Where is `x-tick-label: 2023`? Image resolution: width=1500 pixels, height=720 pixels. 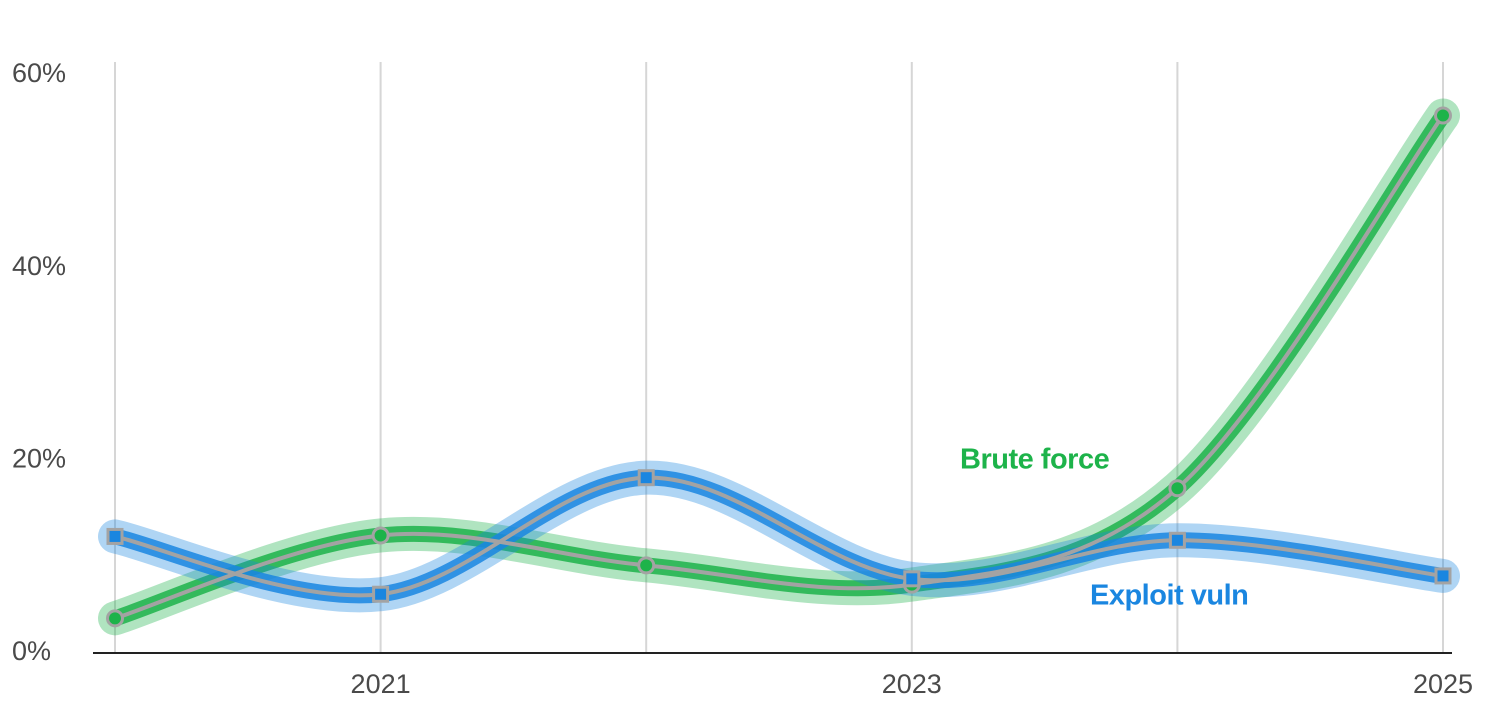 x-tick-label: 2023 is located at coordinates (912, 684).